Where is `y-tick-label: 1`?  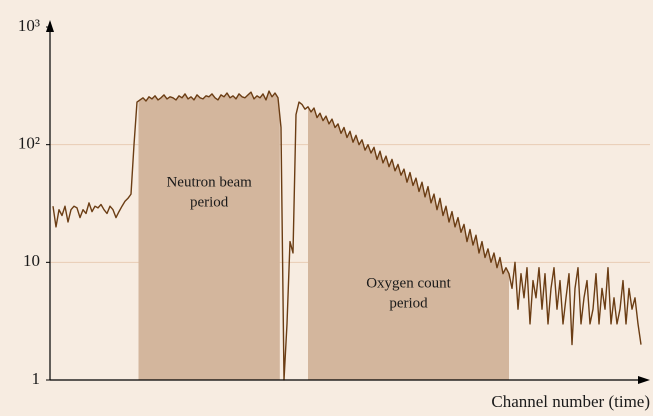 y-tick-label: 1 is located at coordinates (36, 378).